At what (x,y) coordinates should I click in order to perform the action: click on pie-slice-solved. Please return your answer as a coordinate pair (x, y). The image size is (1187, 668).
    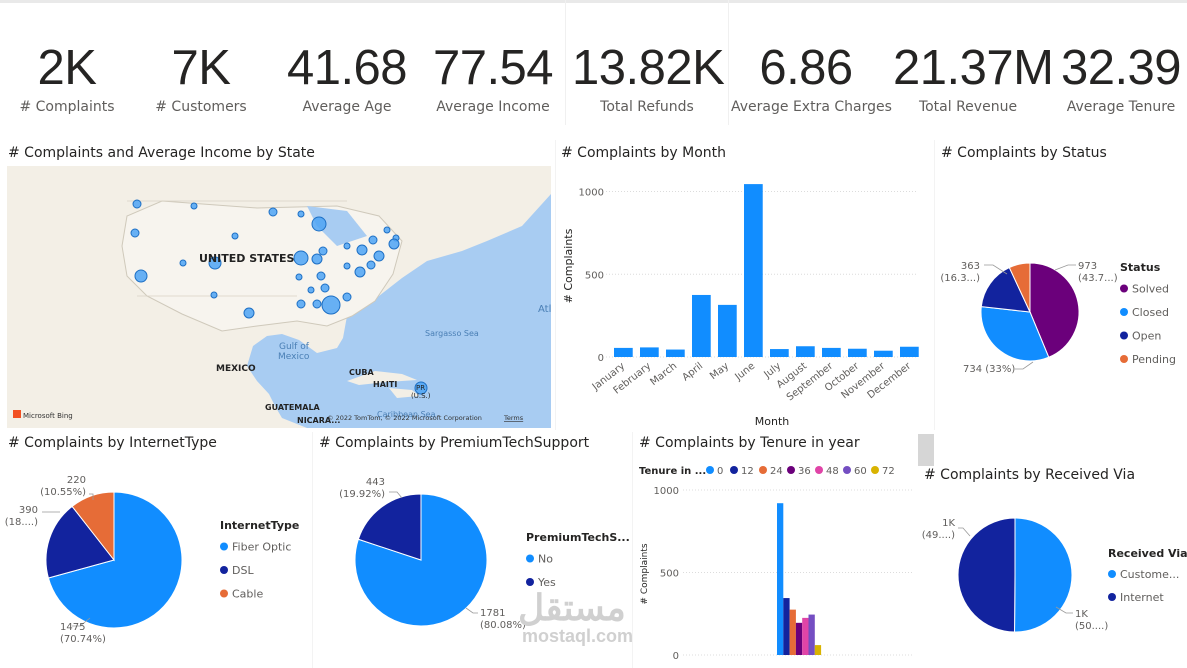
    Looking at the image, I should click on (1054, 310).